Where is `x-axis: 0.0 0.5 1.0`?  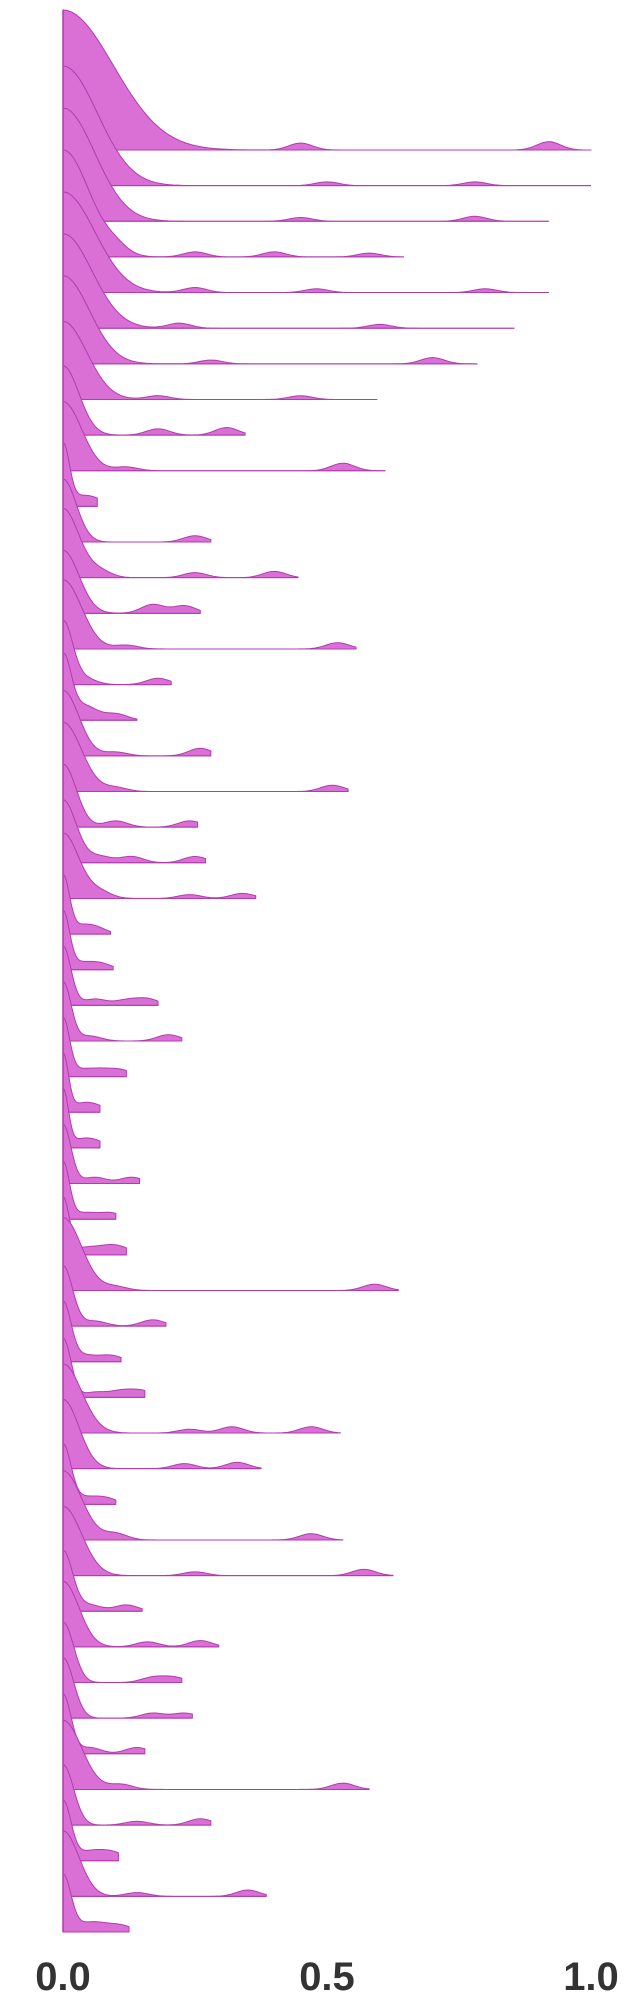
x-axis: 0.0 0.5 1.0 is located at coordinates (327, 1977).